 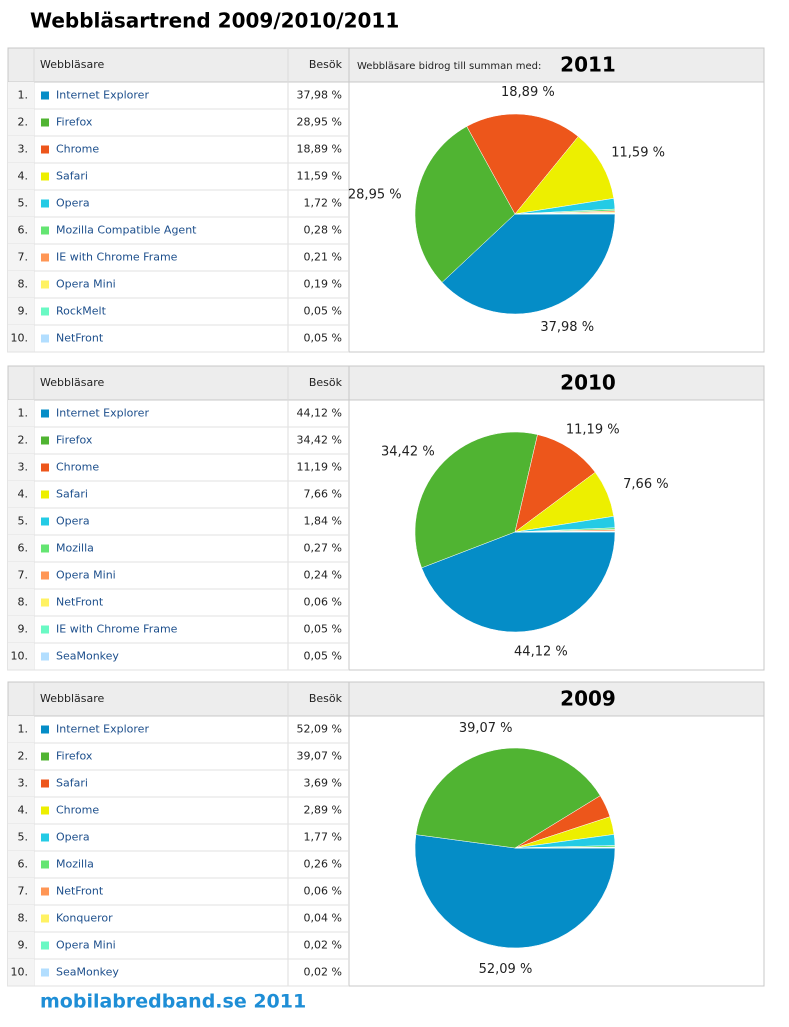 What do you see at coordinates (126, 230) in the screenshot?
I see `browser-name: Mozilla Compatible Agent` at bounding box center [126, 230].